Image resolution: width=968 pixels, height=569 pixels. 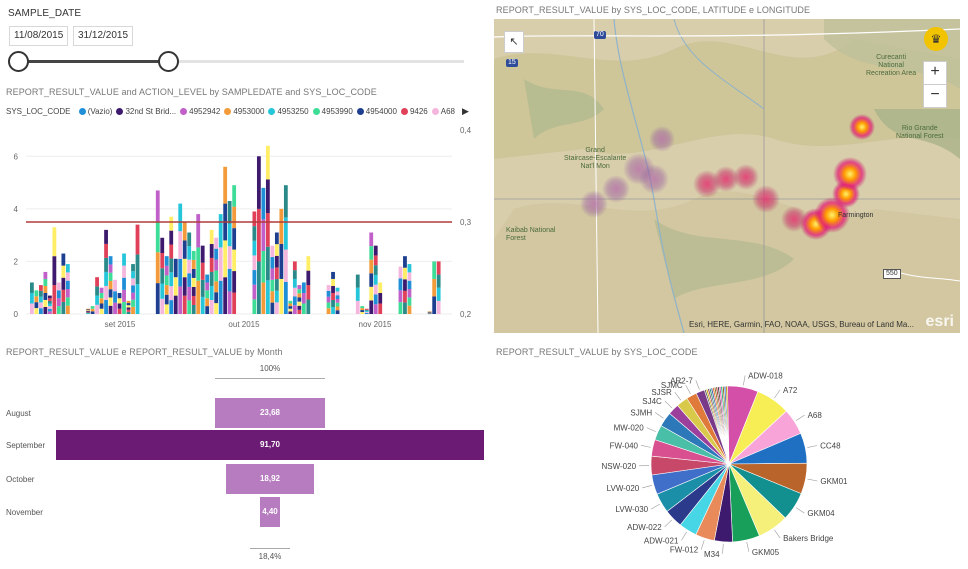 What do you see at coordinates (332, 111) in the screenshot?
I see `legend-item: 4953990` at bounding box center [332, 111].